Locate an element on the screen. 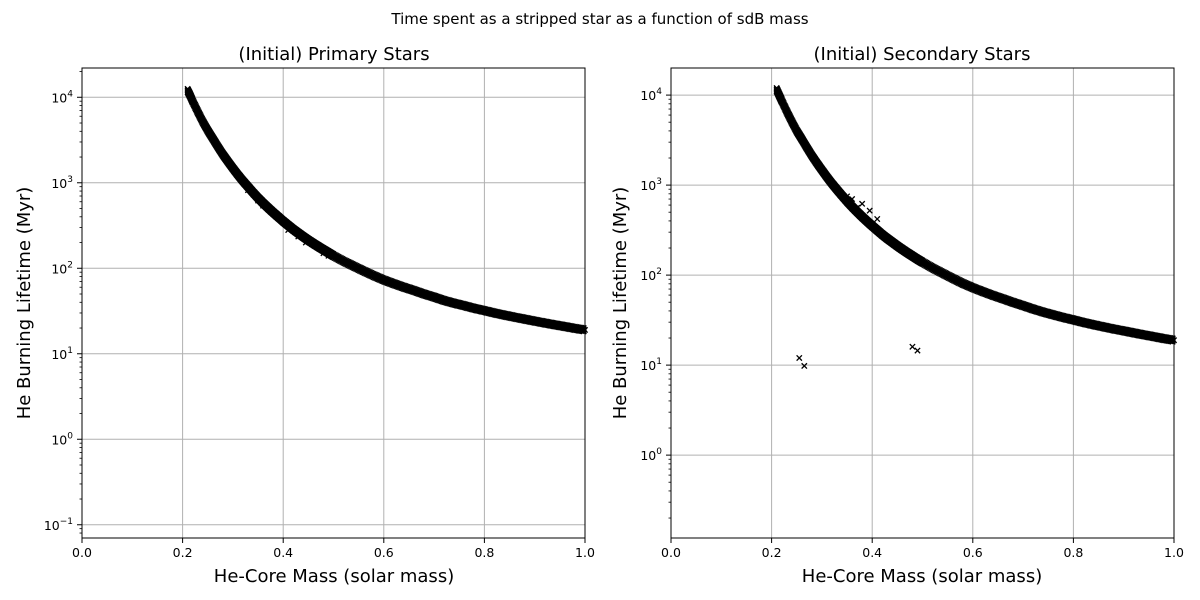 The width and height of the screenshot is (1200, 600). panel-title: (Initial) Primary Stars is located at coordinates (333, 54).